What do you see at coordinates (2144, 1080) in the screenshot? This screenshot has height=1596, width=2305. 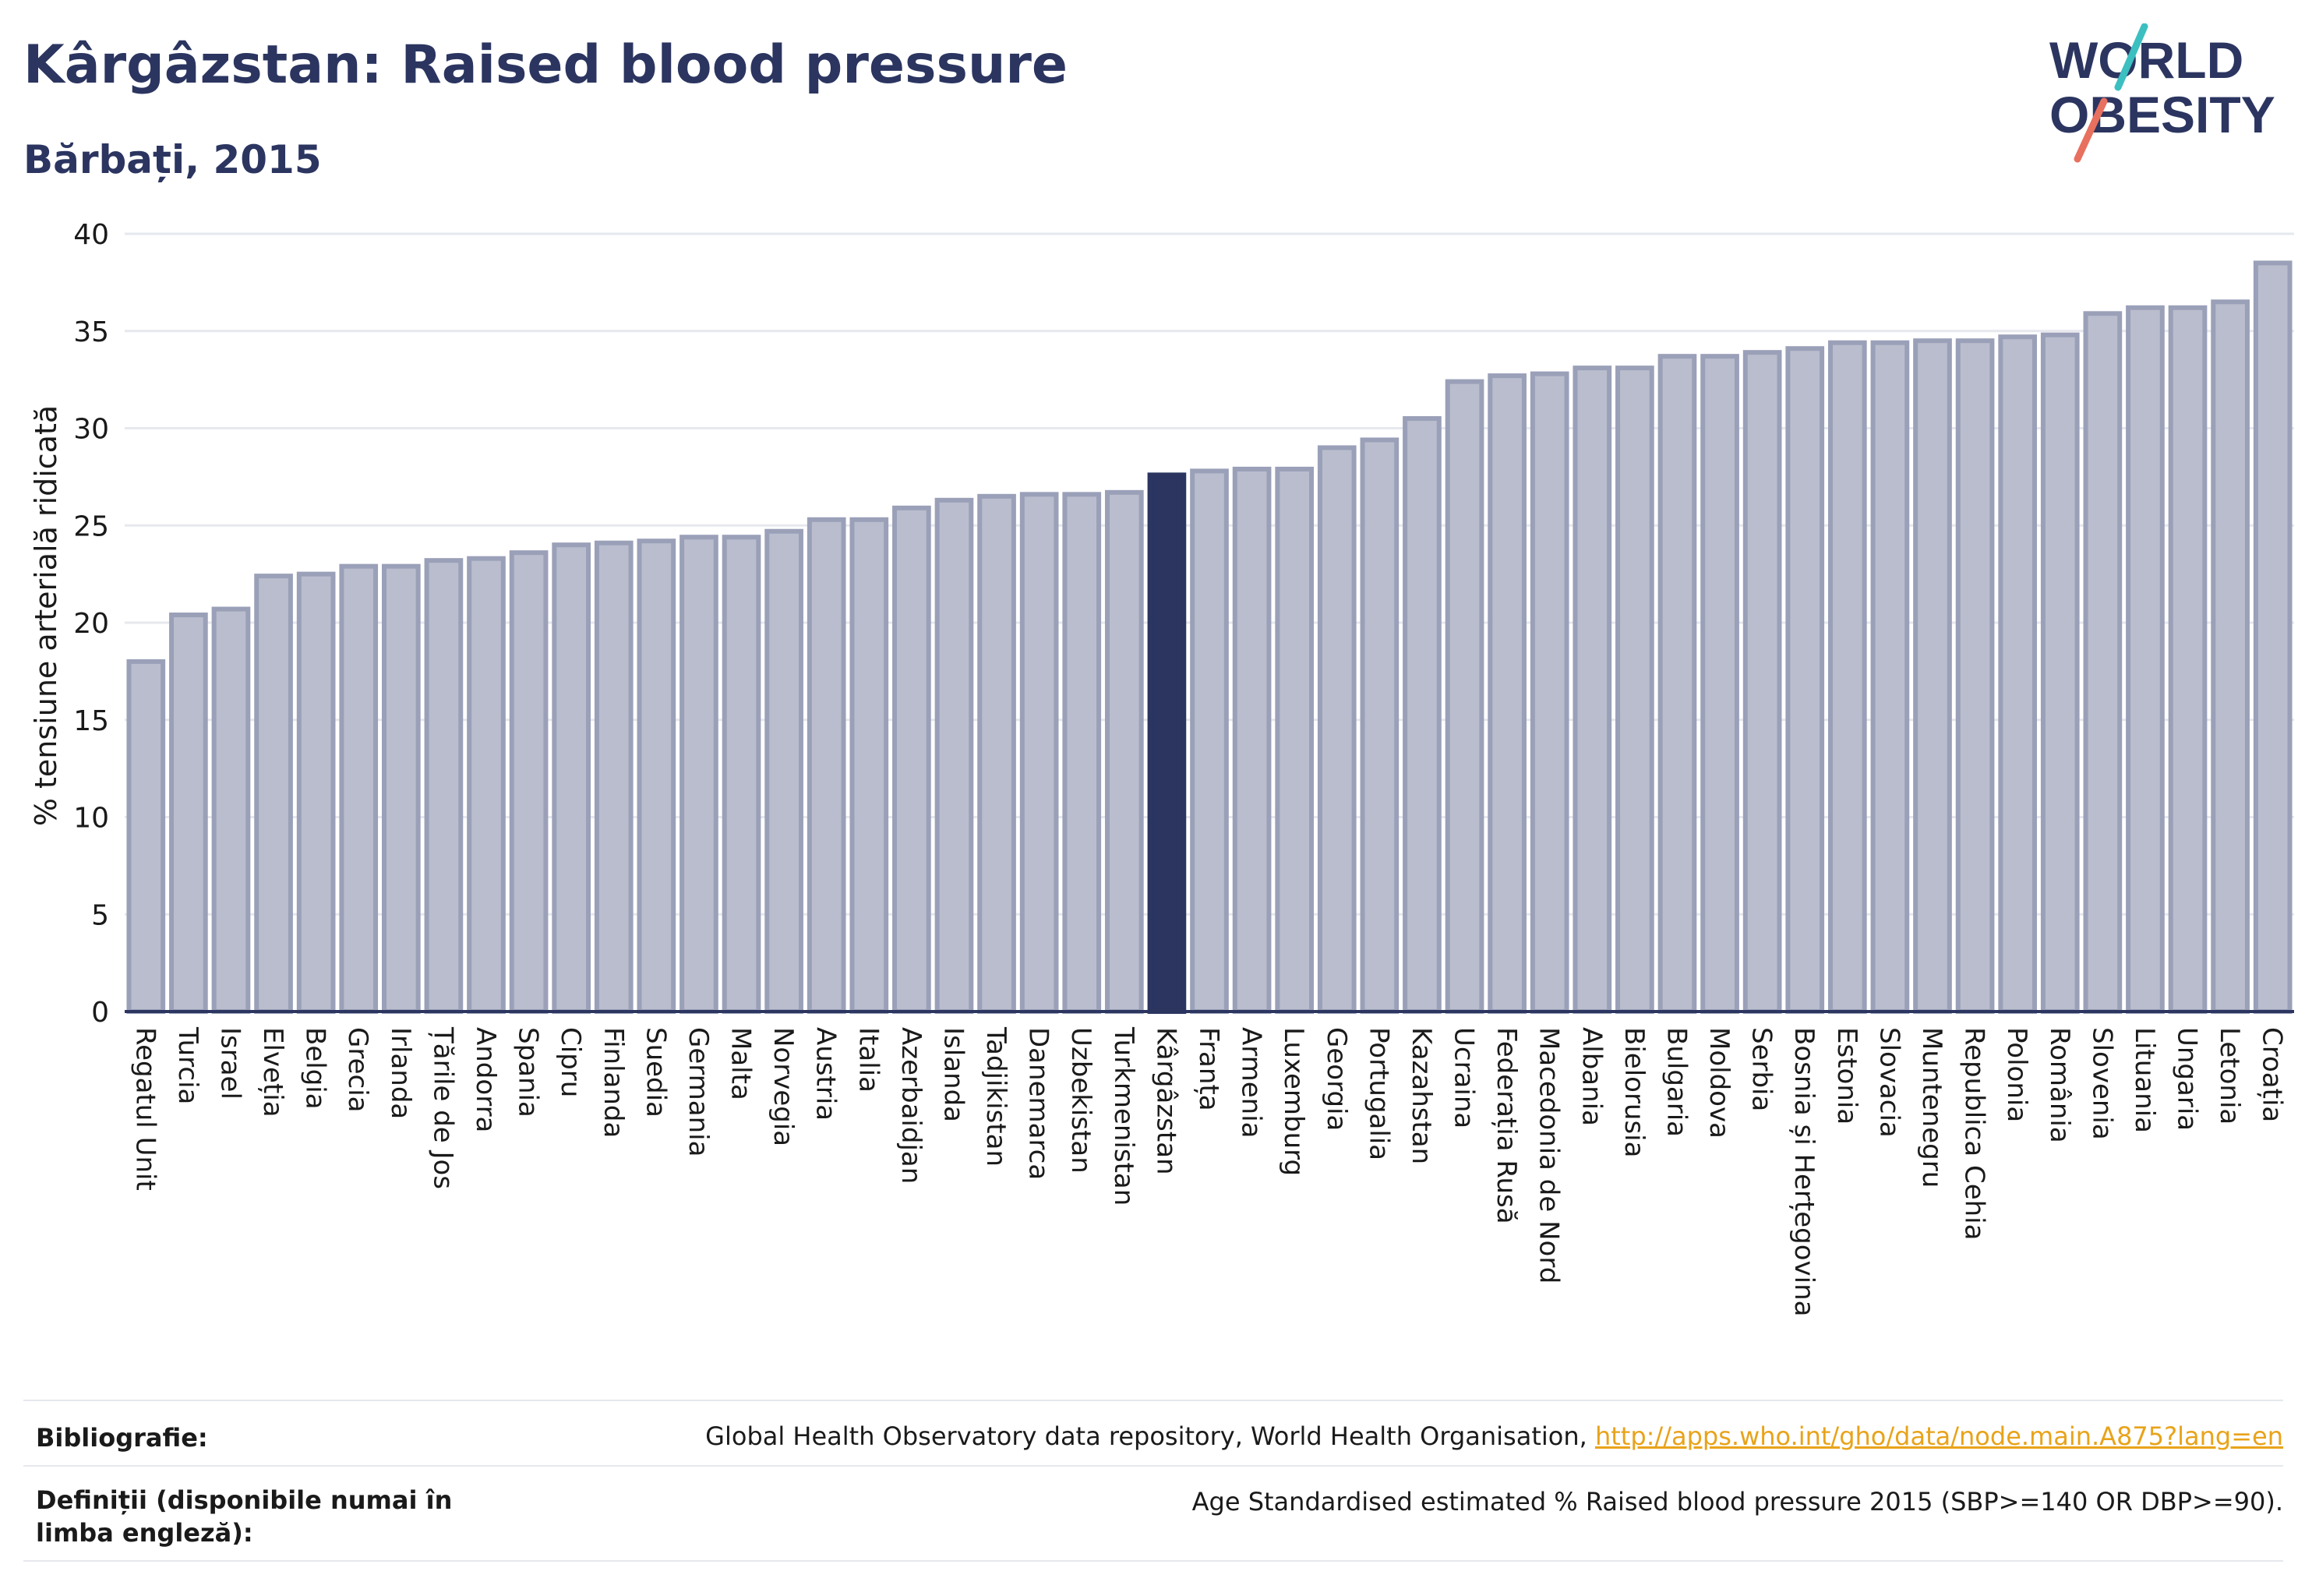 I see `x-tick-label: Lituania` at bounding box center [2144, 1080].